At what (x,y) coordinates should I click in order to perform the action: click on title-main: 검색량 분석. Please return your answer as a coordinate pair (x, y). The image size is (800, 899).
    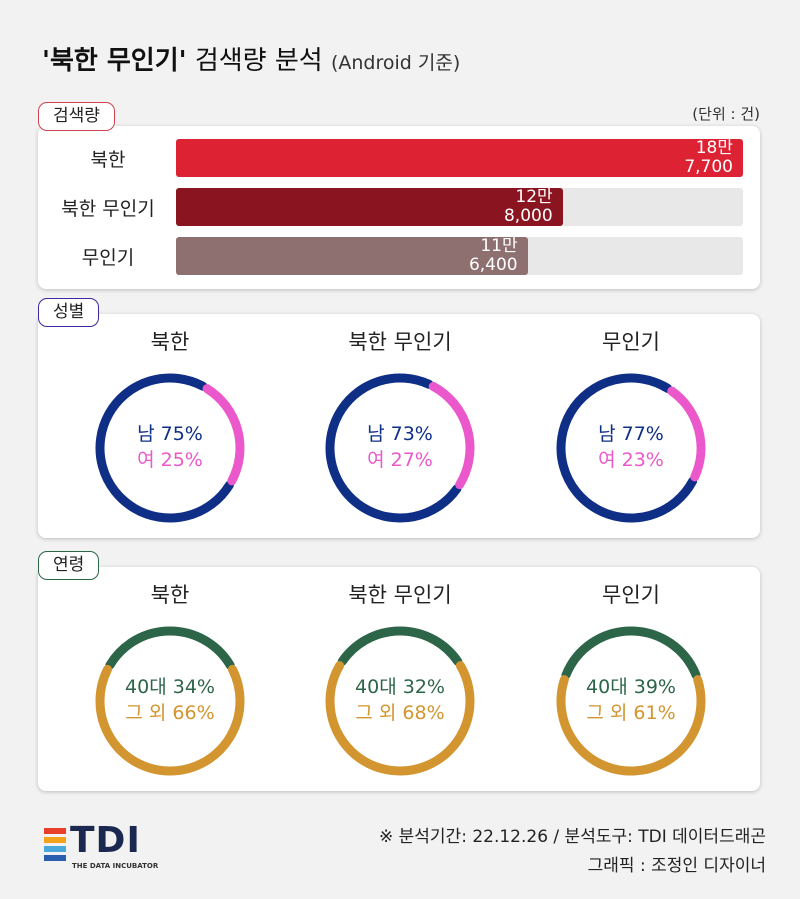
    Looking at the image, I should click on (258, 61).